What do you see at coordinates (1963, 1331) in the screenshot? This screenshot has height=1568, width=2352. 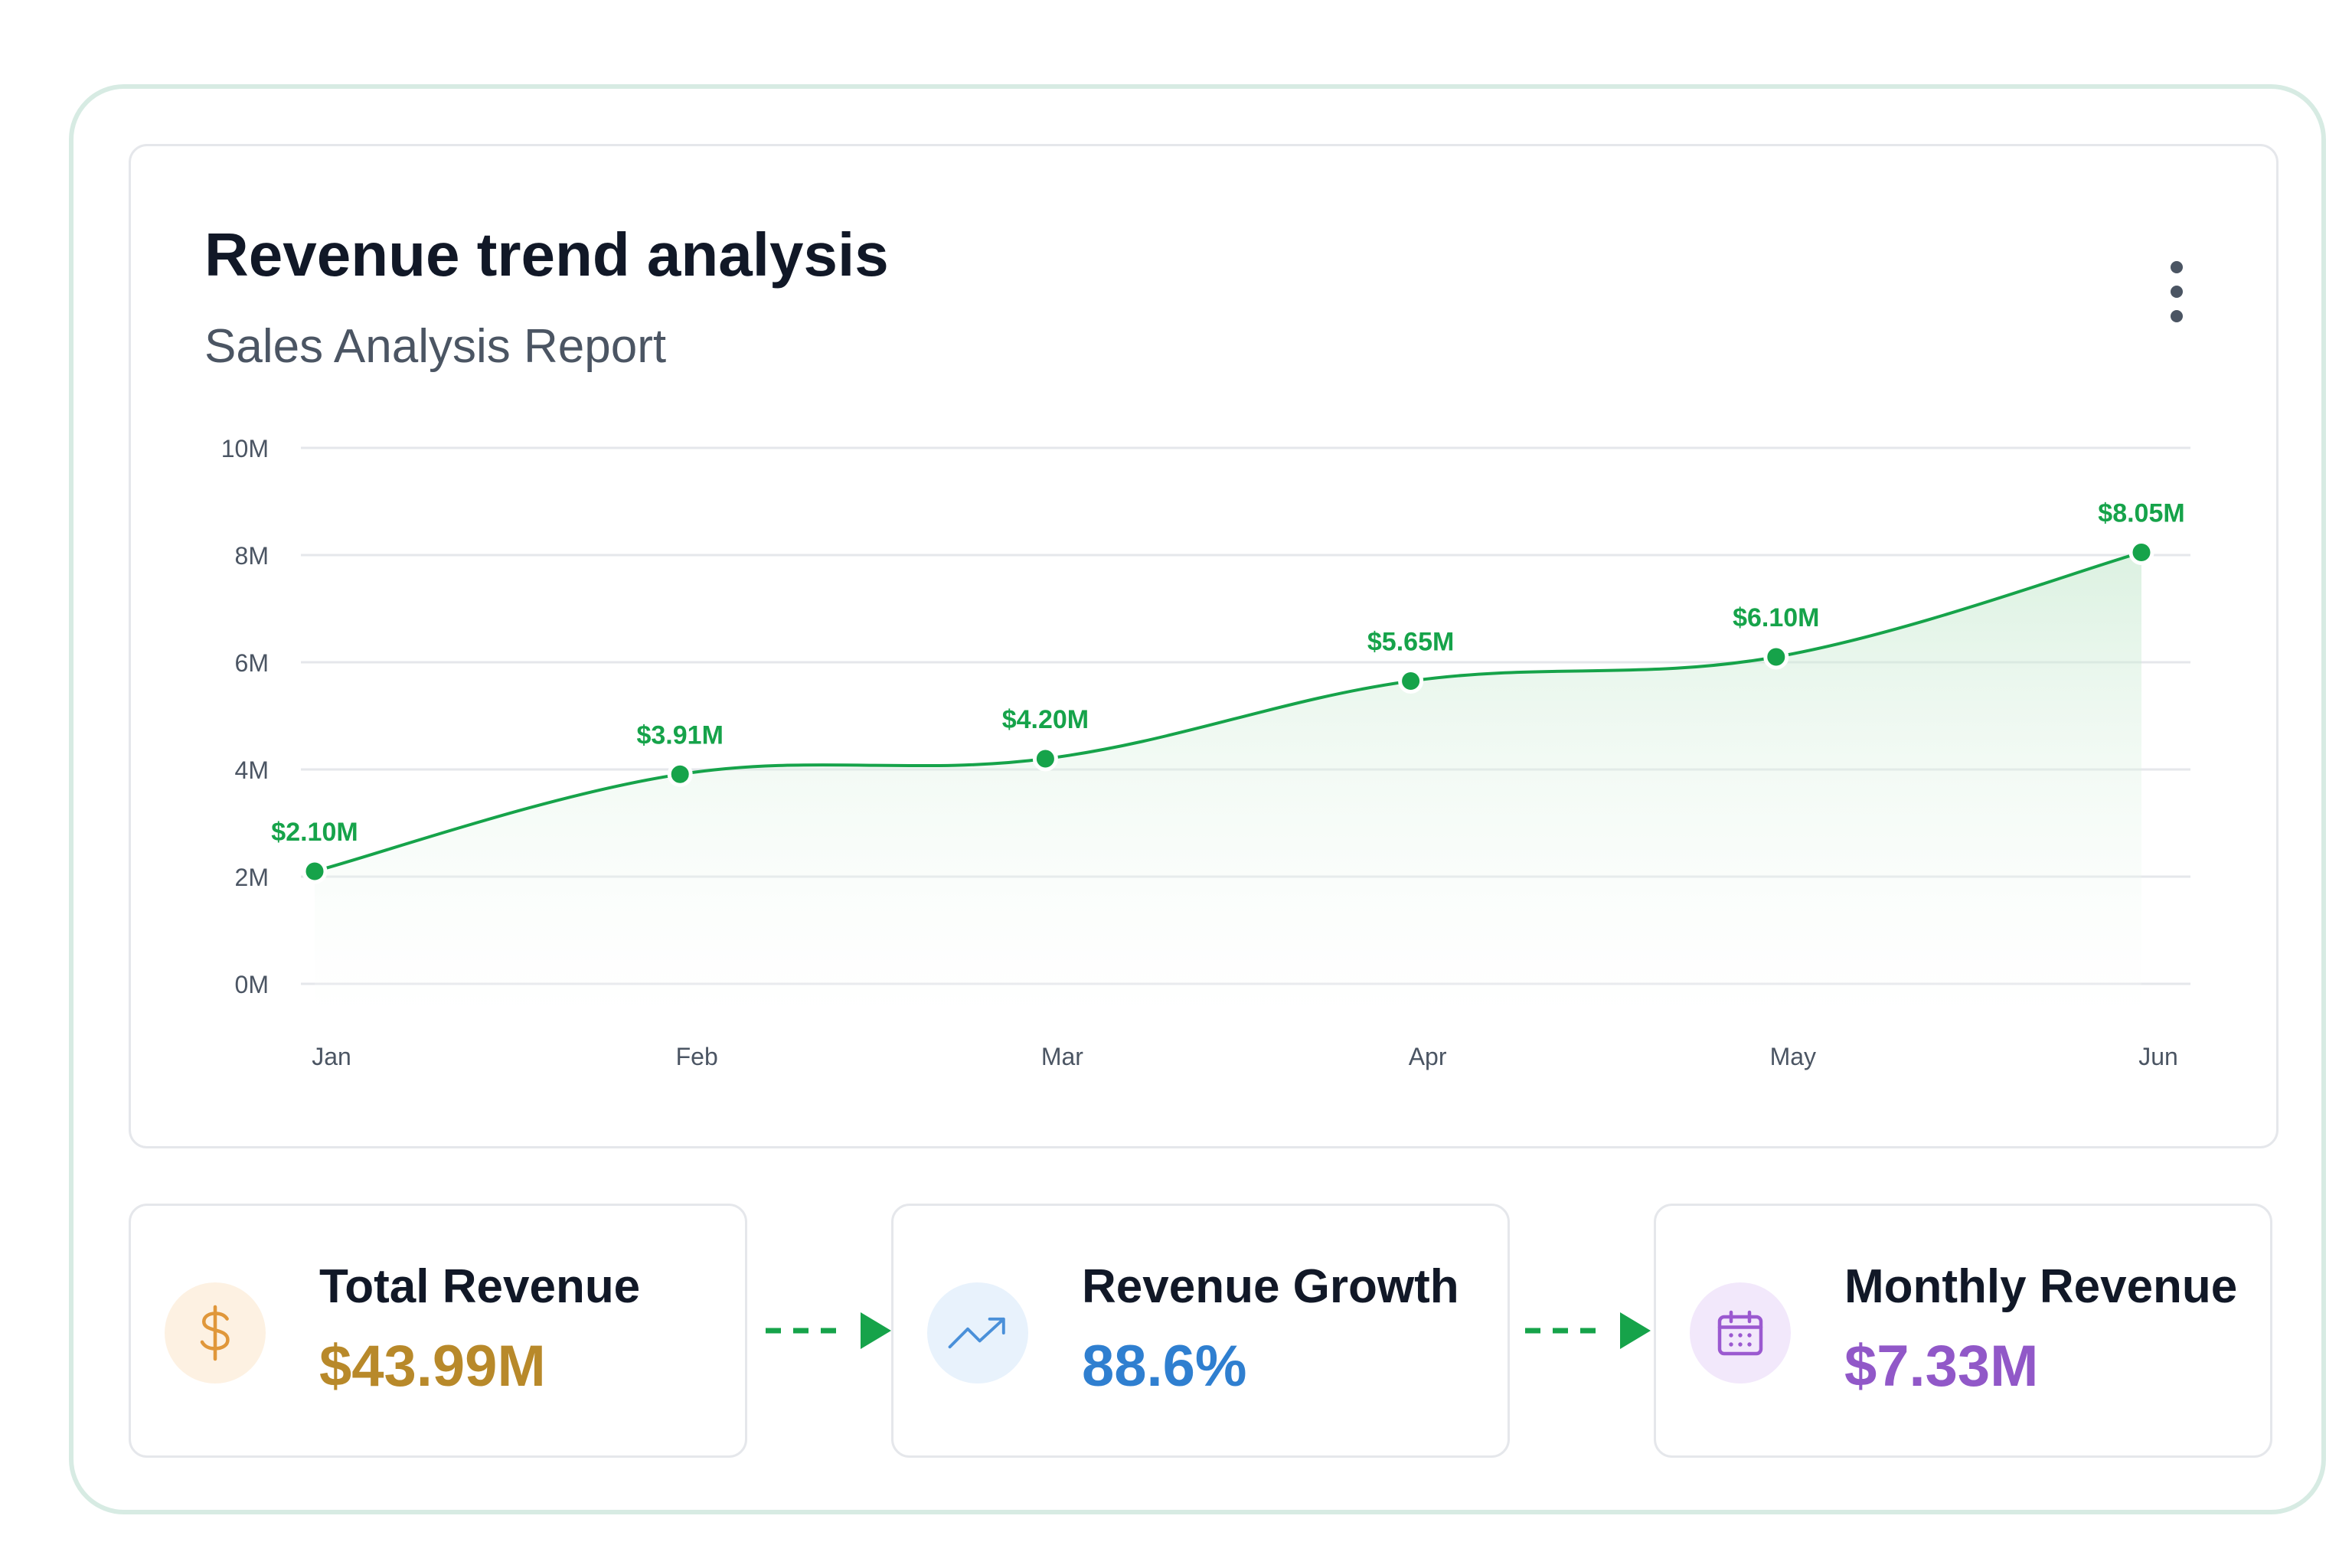 I see `monthly-revenue-card: Monthly Revenue $7.33M` at bounding box center [1963, 1331].